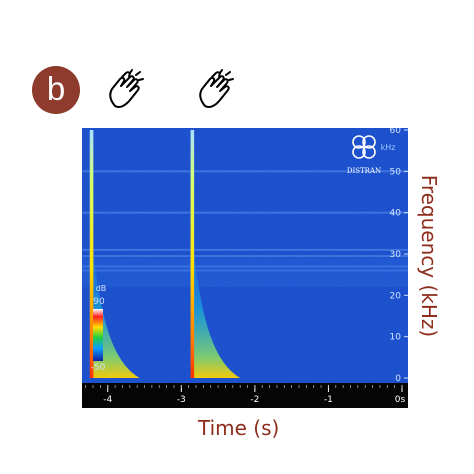  I want to click on y-tick-label: 0, so click(398, 379).